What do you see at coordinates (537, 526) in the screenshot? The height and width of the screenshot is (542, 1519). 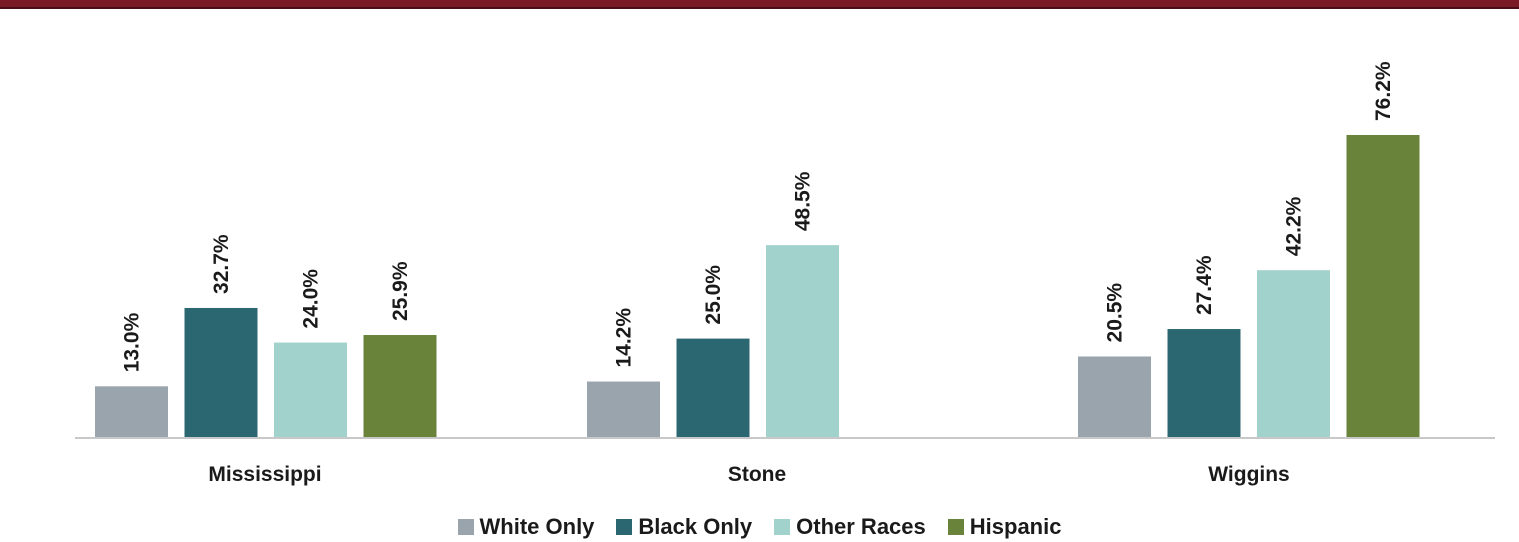 I see `legend-label: White Only` at bounding box center [537, 526].